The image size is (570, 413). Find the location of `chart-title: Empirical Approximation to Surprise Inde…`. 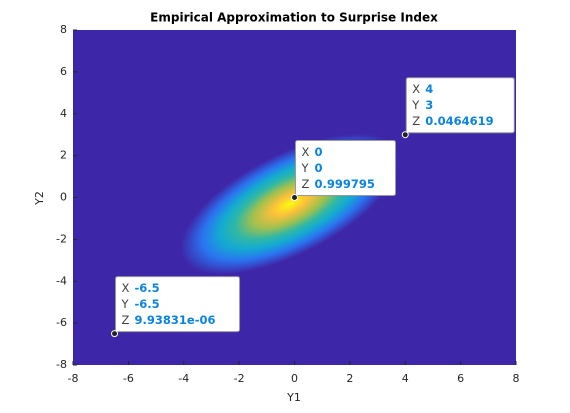

chart-title: Empirical Approximation to Surprise Inde… is located at coordinates (294, 18).